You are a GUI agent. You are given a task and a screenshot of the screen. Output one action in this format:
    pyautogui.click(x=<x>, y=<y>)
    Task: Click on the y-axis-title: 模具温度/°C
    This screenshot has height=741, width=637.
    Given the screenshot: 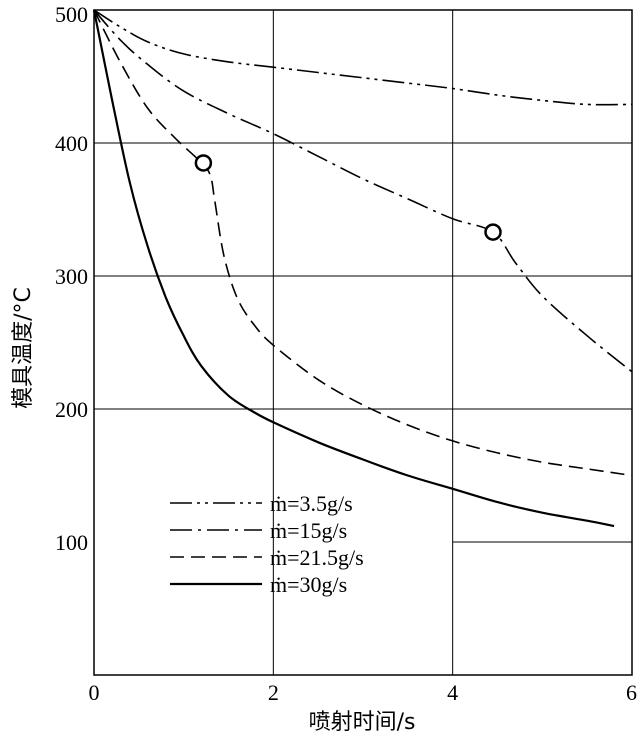 What is the action you would take?
    pyautogui.click(x=23, y=348)
    